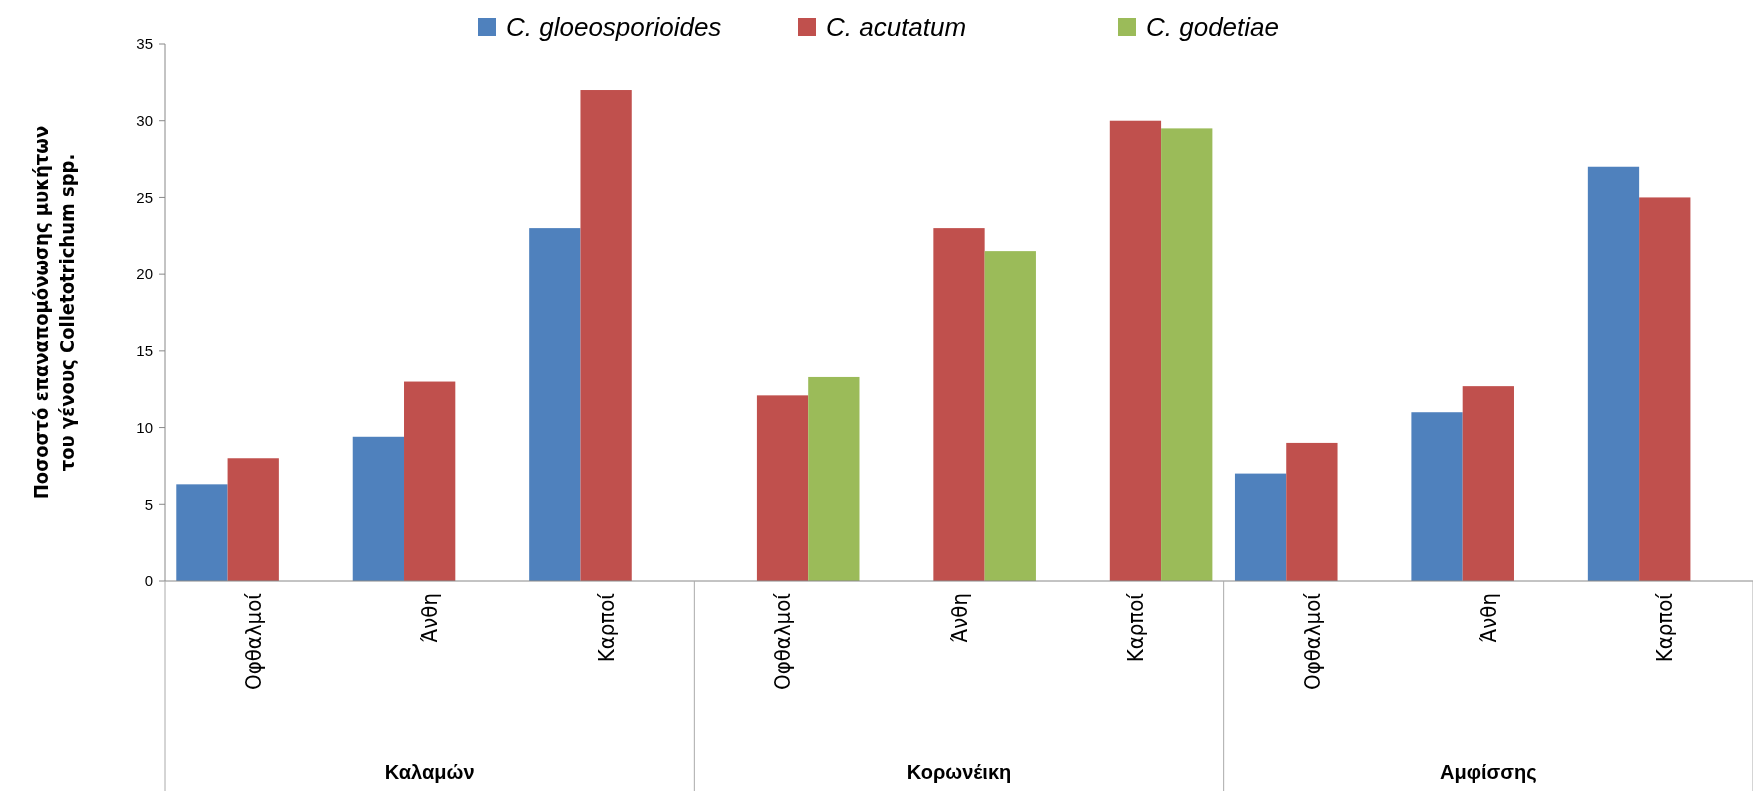 The image size is (1762, 793). What do you see at coordinates (144, 197) in the screenshot?
I see `y-tick-label: 25` at bounding box center [144, 197].